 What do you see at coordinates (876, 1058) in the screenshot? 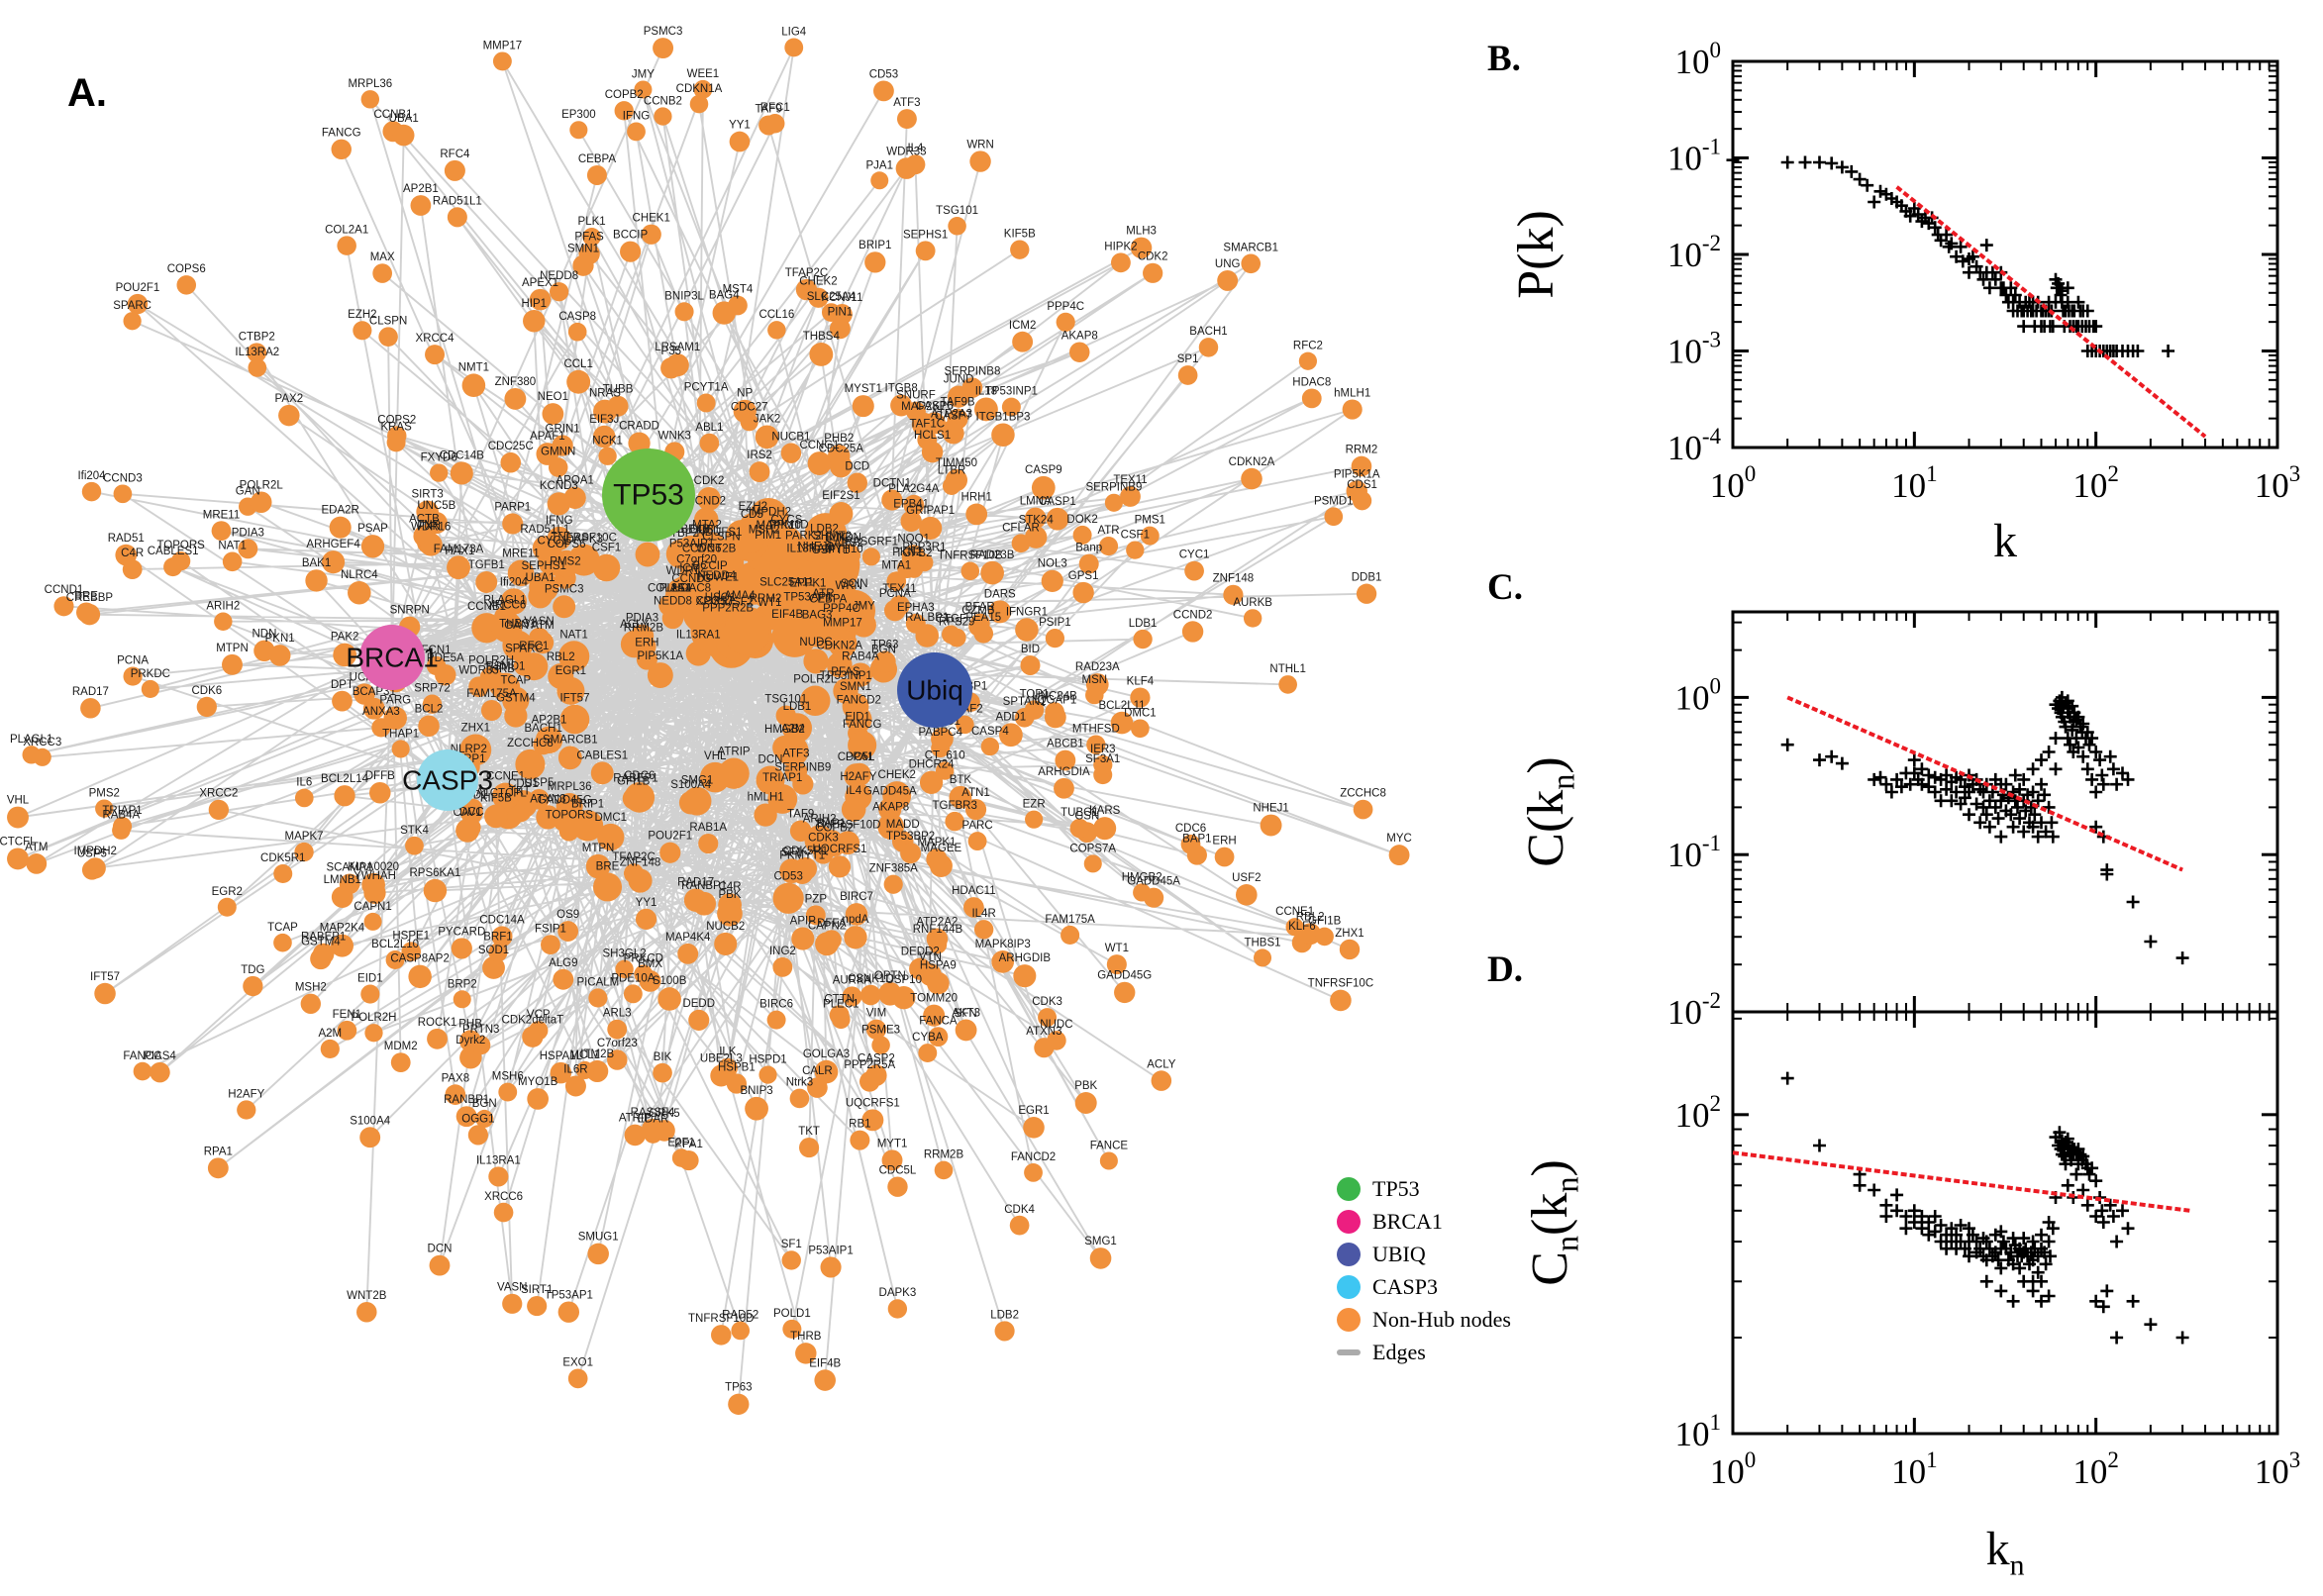
I see `network-node-label: CASP2` at bounding box center [876, 1058].